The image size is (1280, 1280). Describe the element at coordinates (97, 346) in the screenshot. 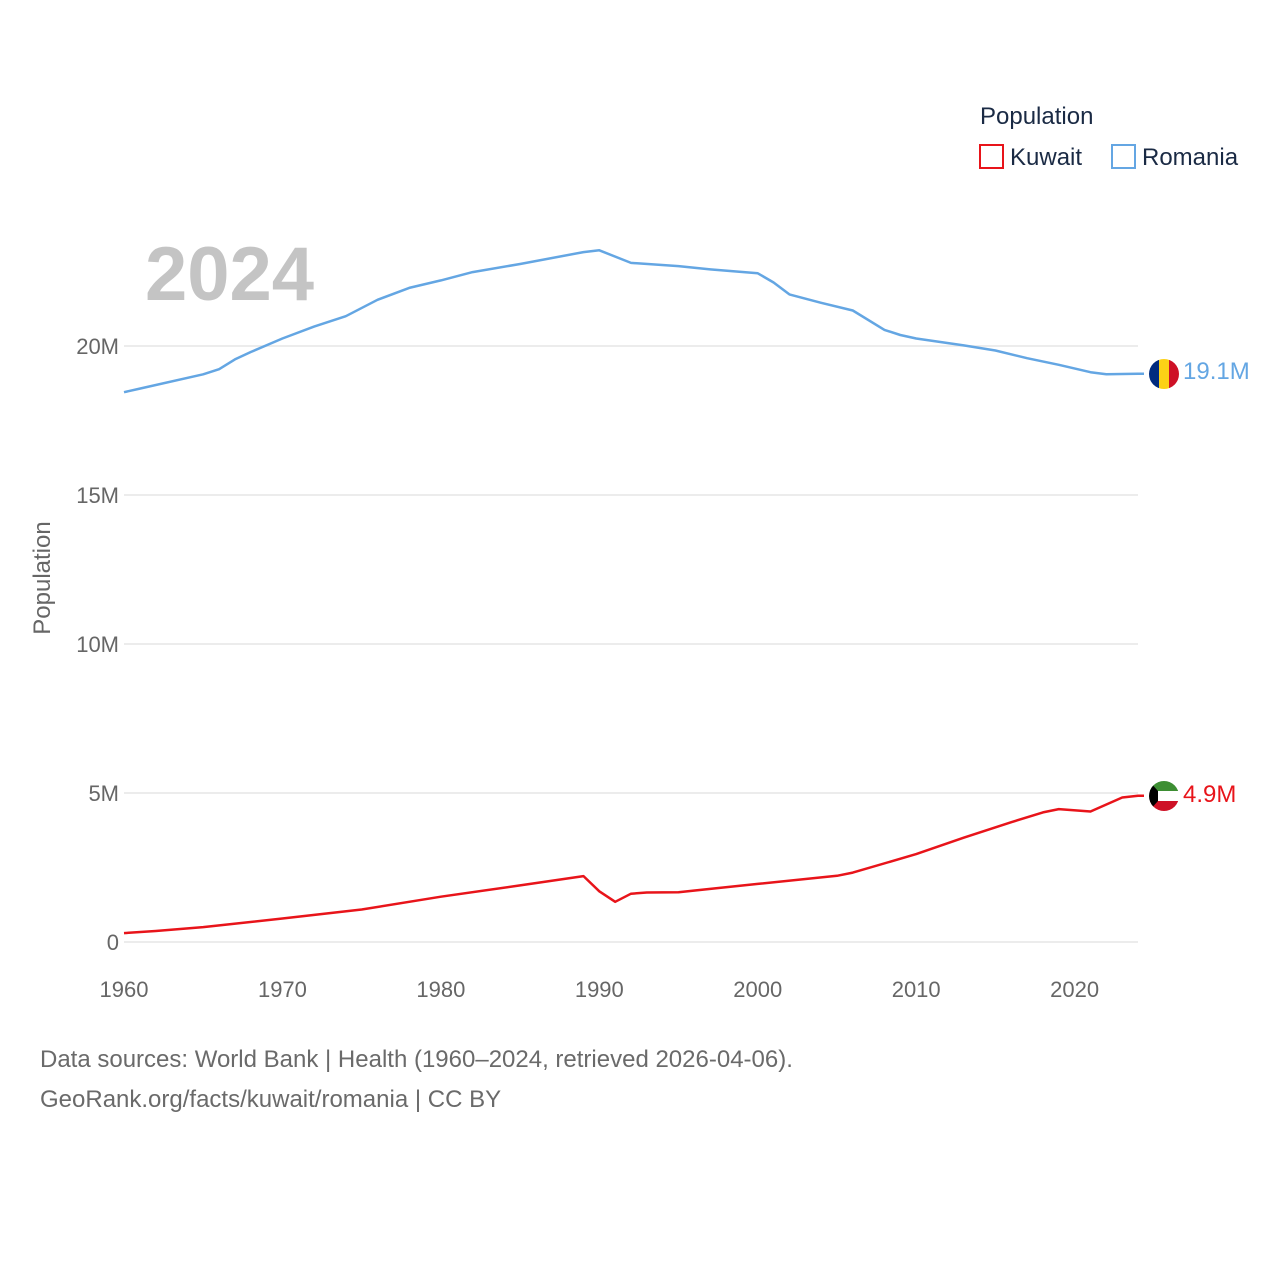

I see `y-tick-label: 20M` at that location.